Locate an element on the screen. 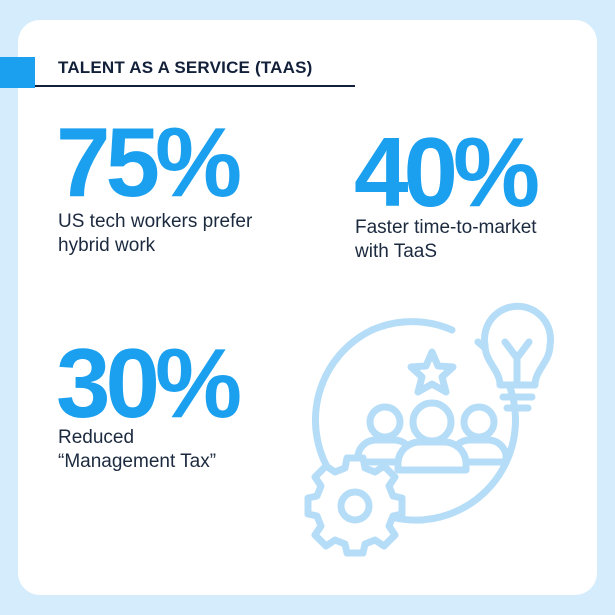  stat-label: Reduced “Management Tax” is located at coordinates (137, 450).